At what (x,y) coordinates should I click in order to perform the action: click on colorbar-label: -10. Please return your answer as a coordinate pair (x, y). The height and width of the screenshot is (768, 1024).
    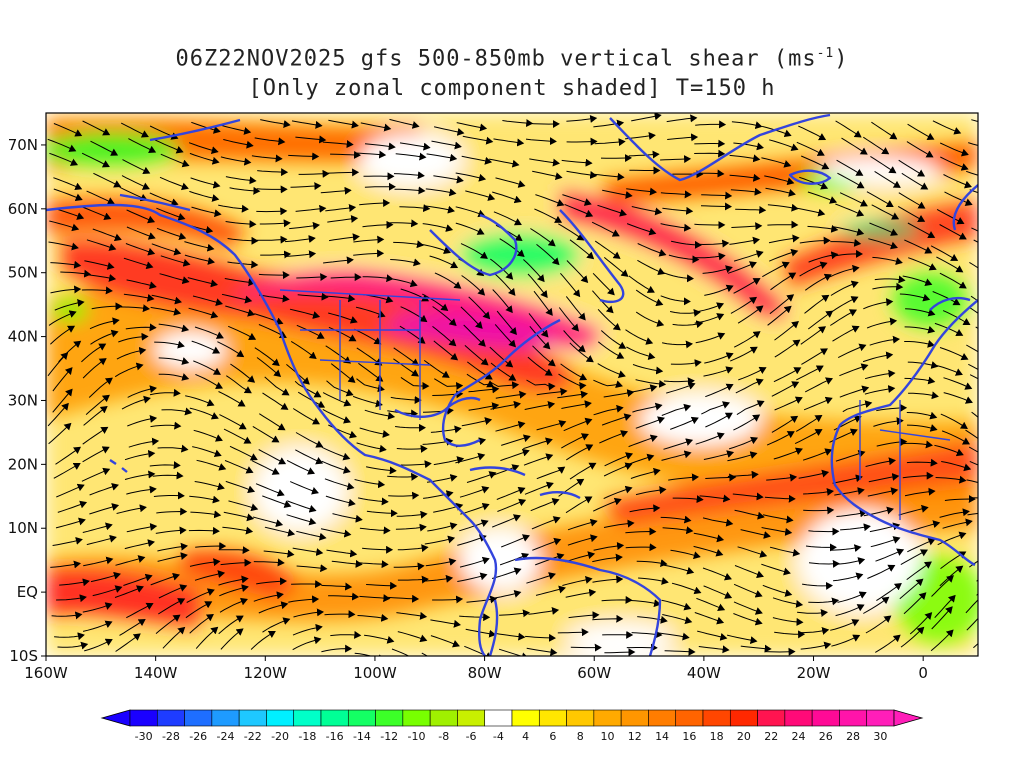
    Looking at the image, I should click on (417, 736).